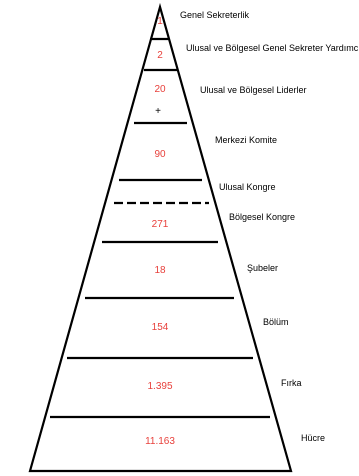  I want to click on tier-values: 1 2 20 90 271 18 154 1.395 11.163, so click(160, 231).